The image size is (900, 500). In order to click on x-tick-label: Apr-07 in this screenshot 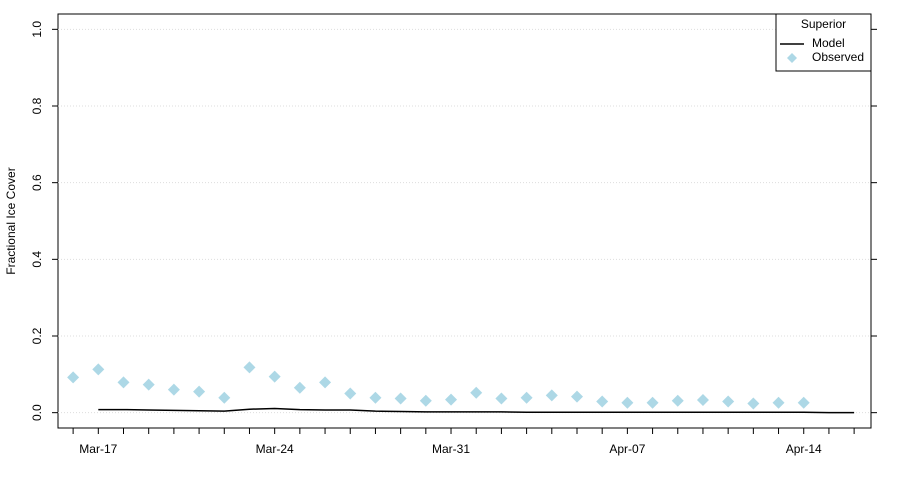, I will do `click(627, 449)`.